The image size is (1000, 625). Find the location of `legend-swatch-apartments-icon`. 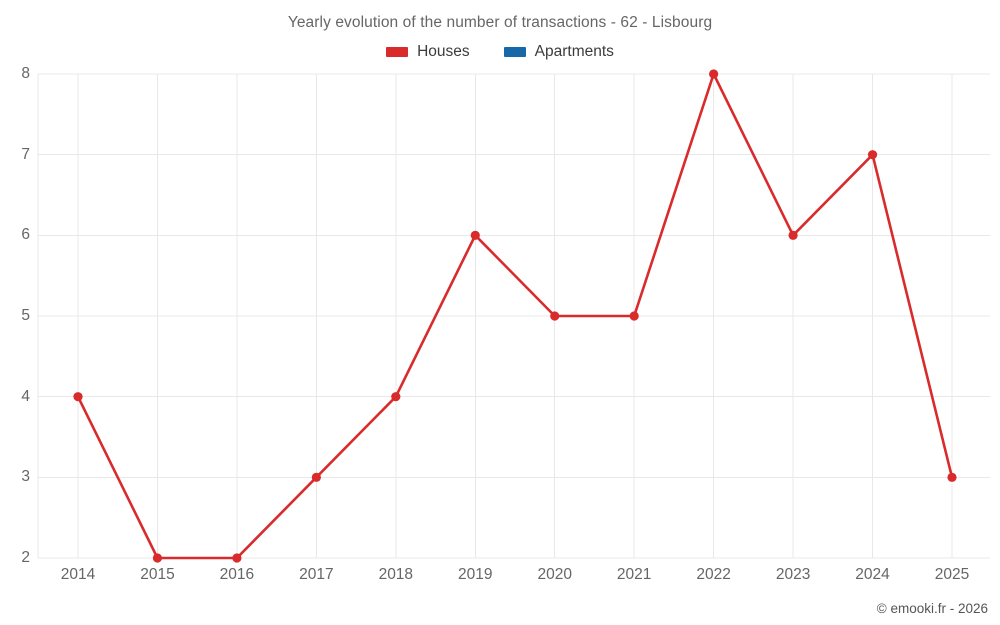

legend-swatch-apartments-icon is located at coordinates (514, 51).